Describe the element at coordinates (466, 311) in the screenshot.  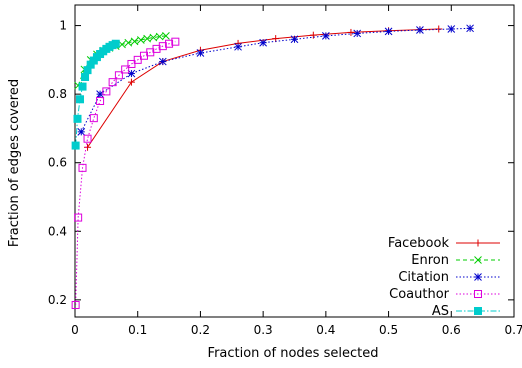
I see `legend-item-as: AS` at that location.